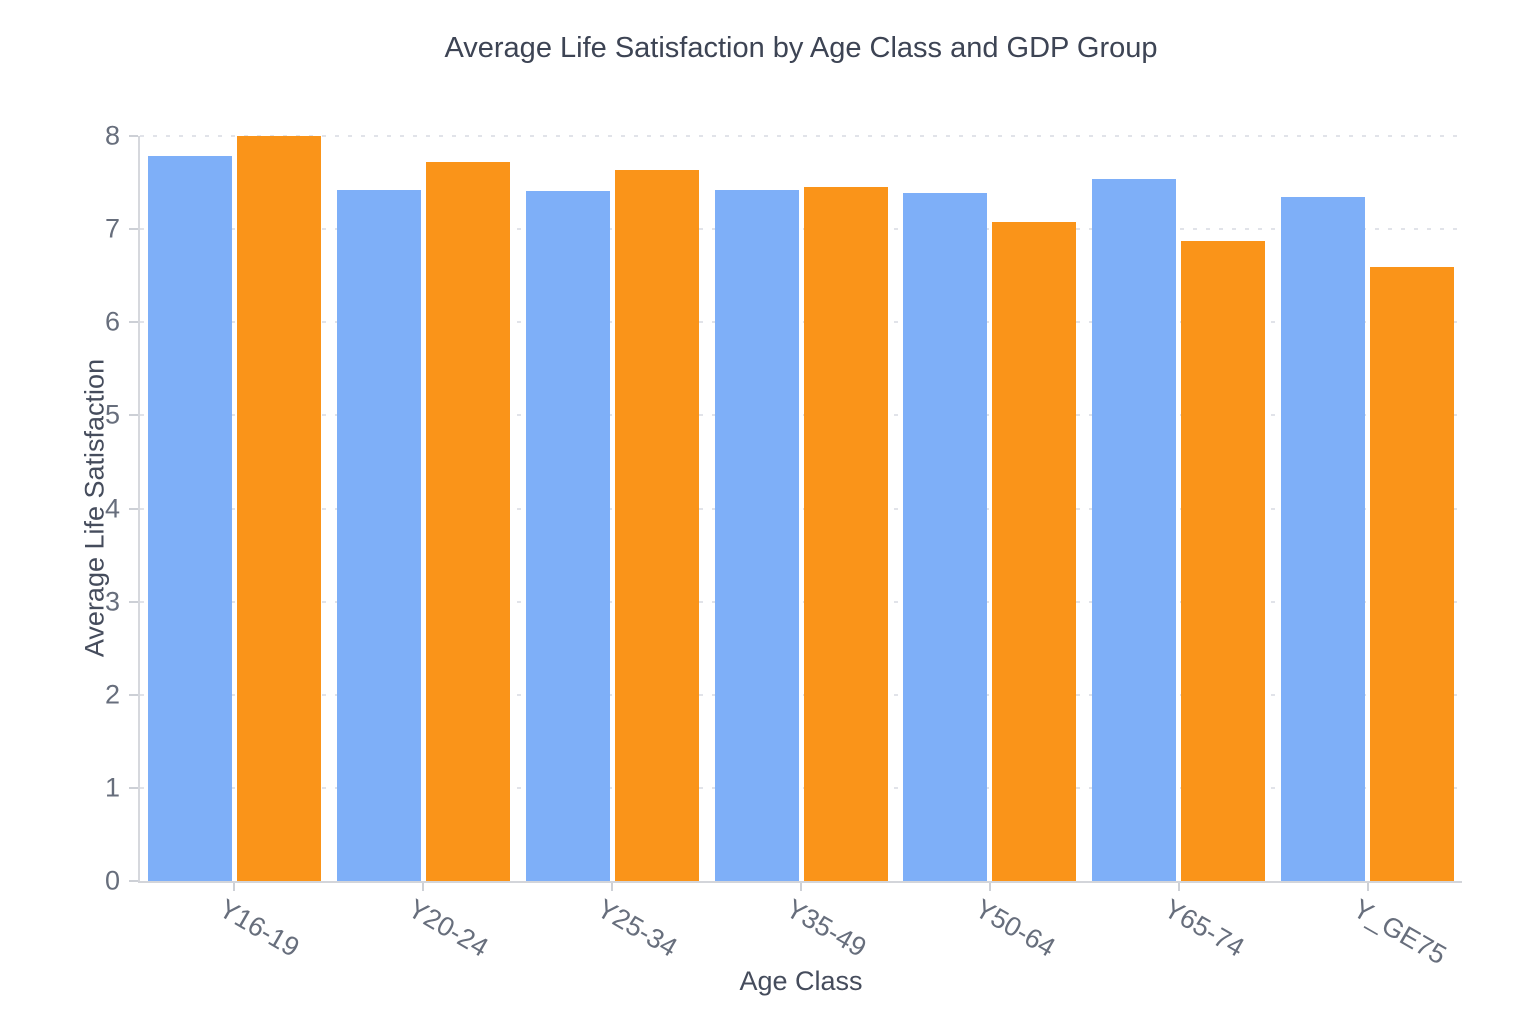  Describe the element at coordinates (801, 981) in the screenshot. I see `x-axis-title: Age Class` at that location.